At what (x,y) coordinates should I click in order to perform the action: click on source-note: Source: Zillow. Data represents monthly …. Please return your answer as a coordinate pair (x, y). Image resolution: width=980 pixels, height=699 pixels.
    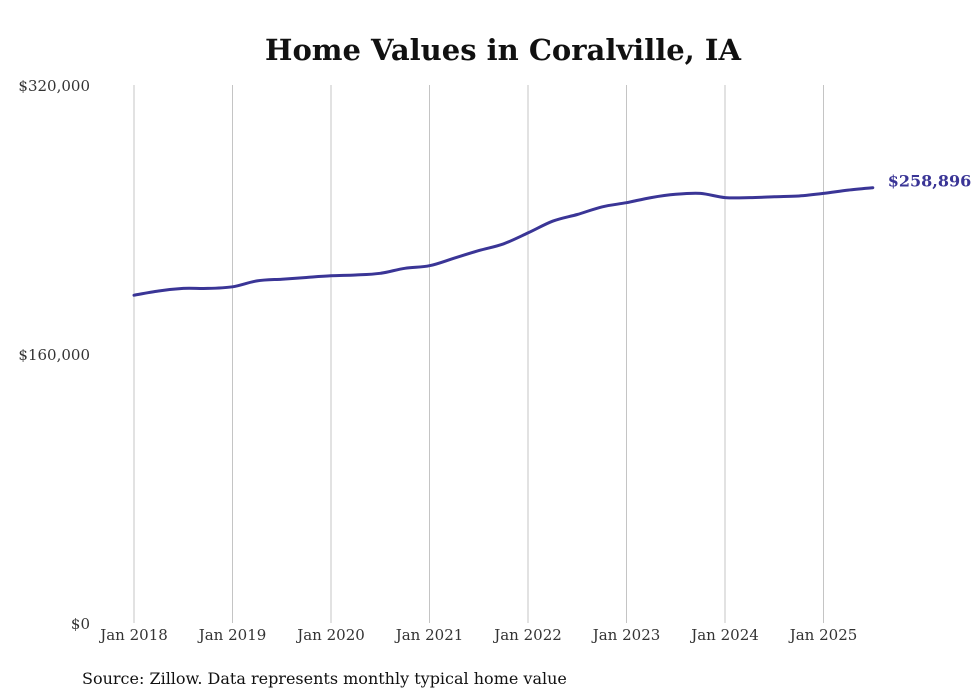
    Looking at the image, I should click on (324, 678).